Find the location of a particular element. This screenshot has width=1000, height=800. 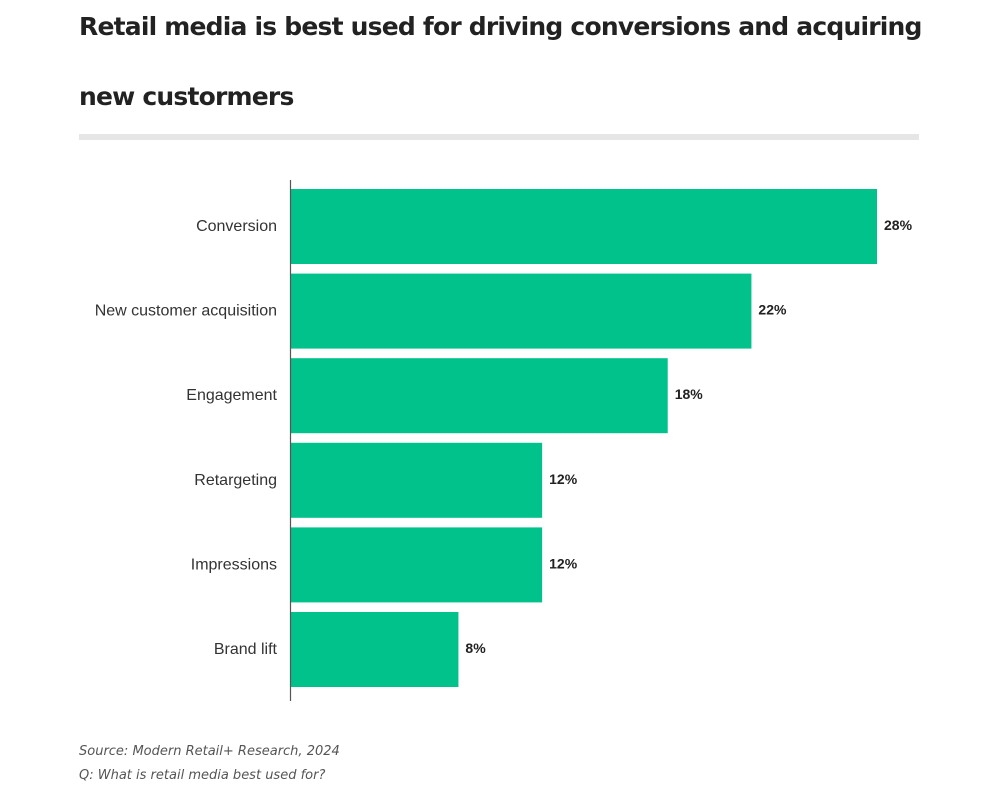

bar-retargeting is located at coordinates (417, 480).